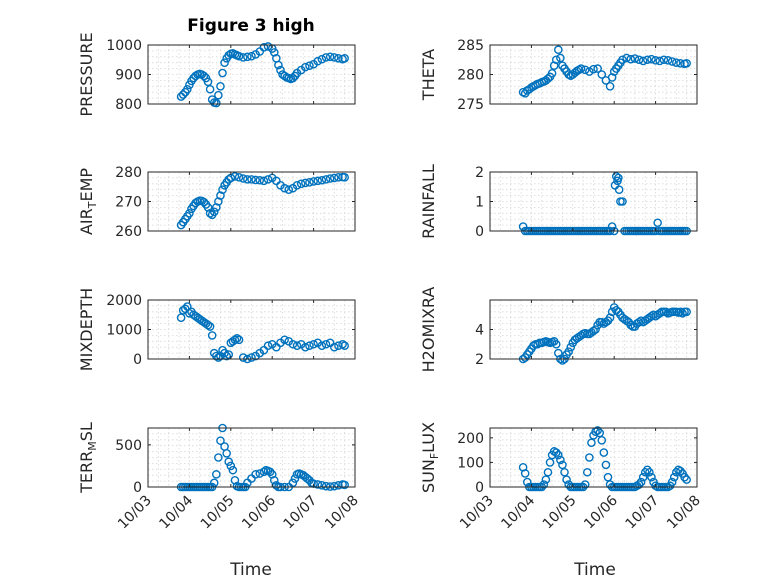  Describe the element at coordinates (128, 446) in the screenshot. I see `y-tick-label: 500` at that location.